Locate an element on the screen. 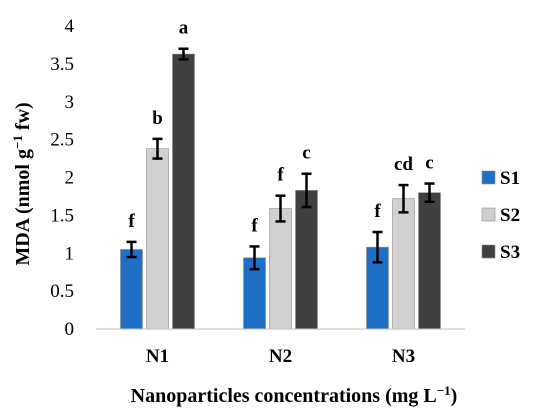  y-tick-label: 1 is located at coordinates (70, 253).